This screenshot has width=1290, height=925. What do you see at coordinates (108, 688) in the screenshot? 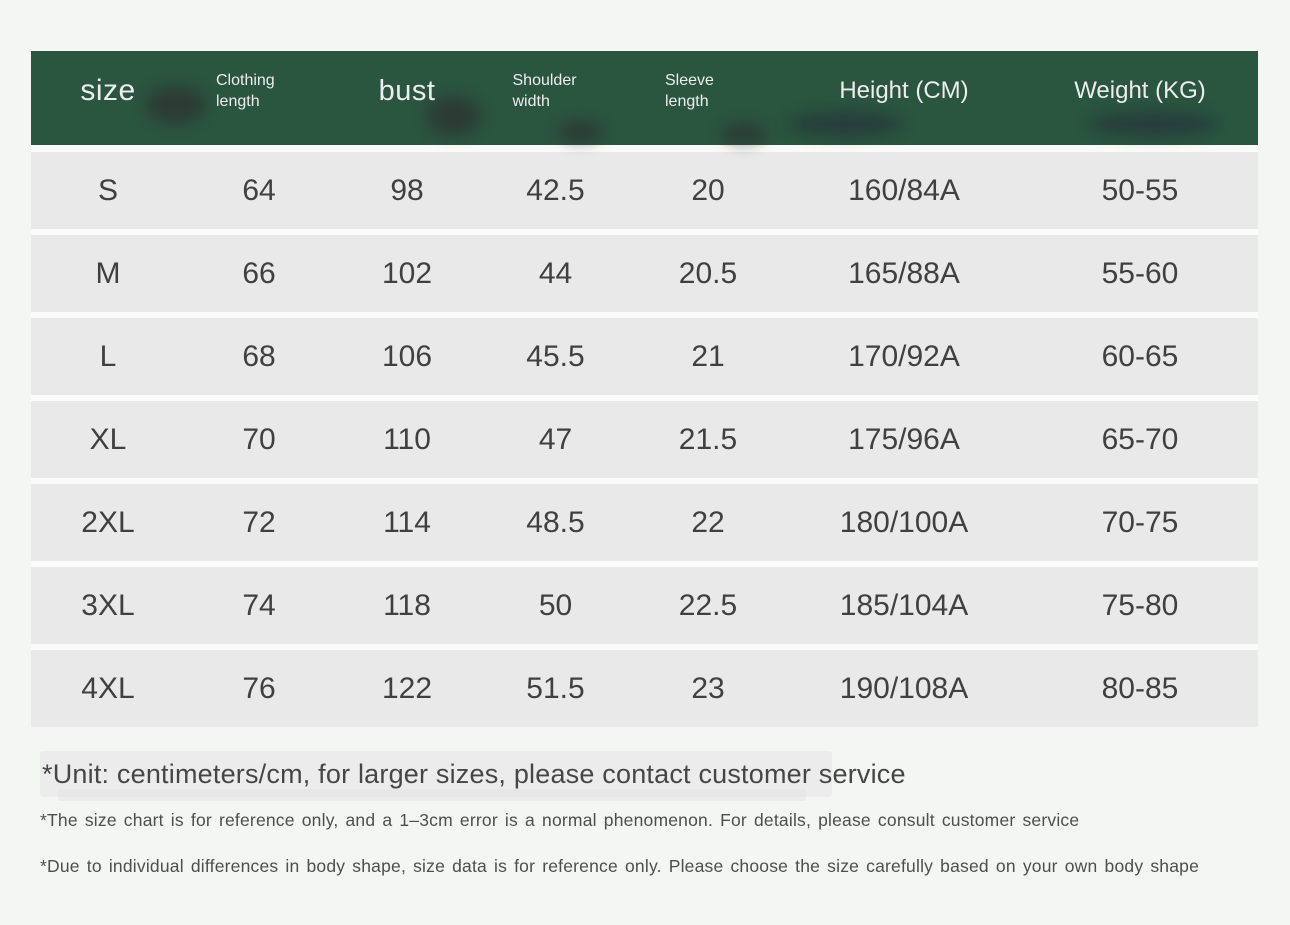
I see `size-label-cell: 4XL` at bounding box center [108, 688].